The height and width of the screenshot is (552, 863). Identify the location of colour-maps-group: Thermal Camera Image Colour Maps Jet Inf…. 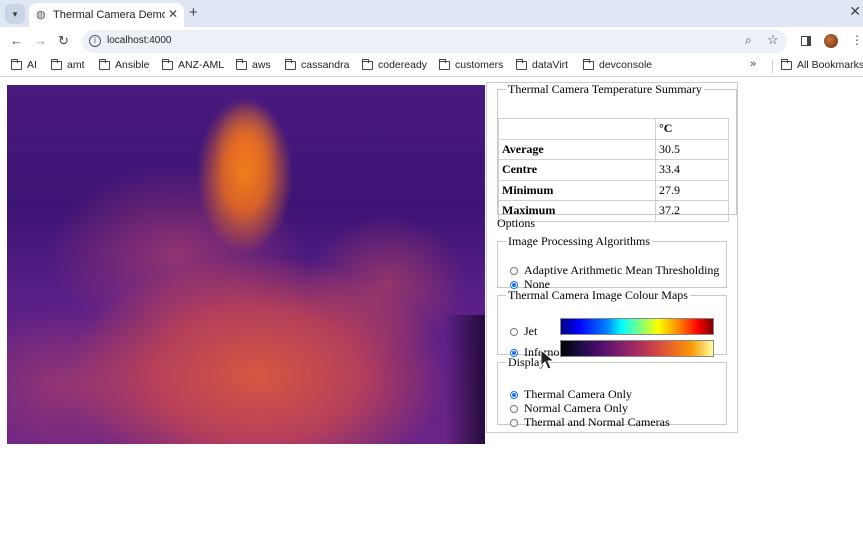
(612, 323).